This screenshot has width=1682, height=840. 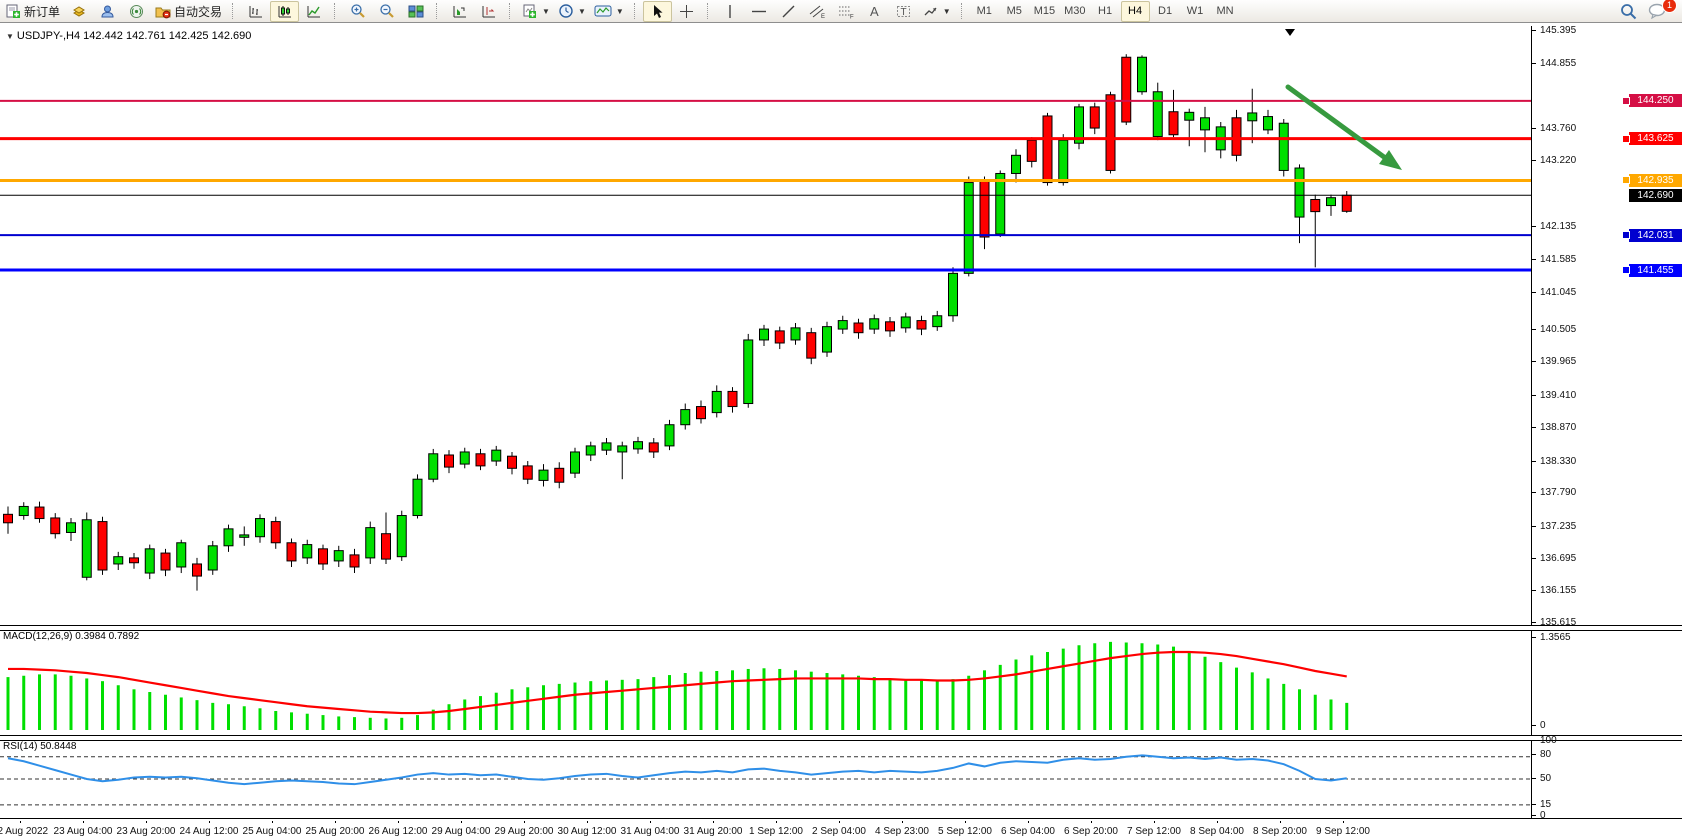 I want to click on chart-shift-button, so click(x=488, y=11).